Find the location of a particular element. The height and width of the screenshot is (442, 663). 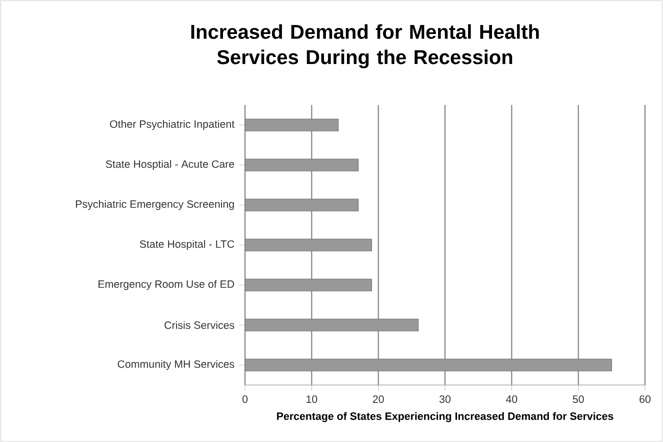

x-axis-title: Percentage of States Experiencing Increased Demand for Services is located at coordinates (445, 417).